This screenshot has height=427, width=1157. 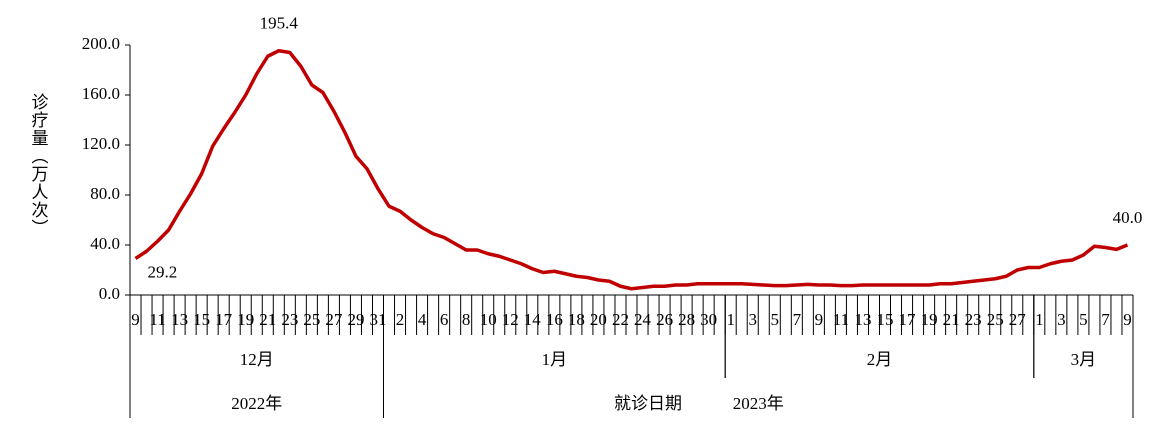 What do you see at coordinates (880, 359) in the screenshot?
I see `month-label: 2月` at bounding box center [880, 359].